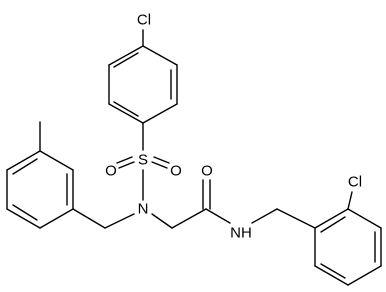 Image resolution: width=386 pixels, height=292 pixels. What do you see at coordinates (241, 233) in the screenshot?
I see `atom-label: NH` at bounding box center [241, 233].